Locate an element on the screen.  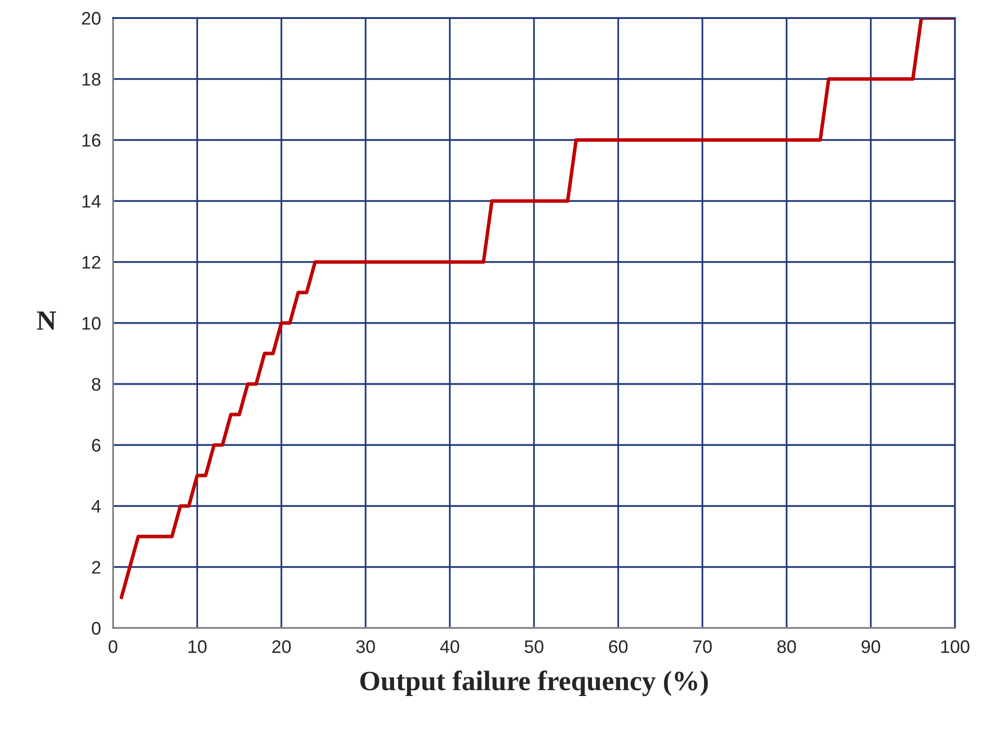
y-tick-label: 6 is located at coordinates (96, 445).